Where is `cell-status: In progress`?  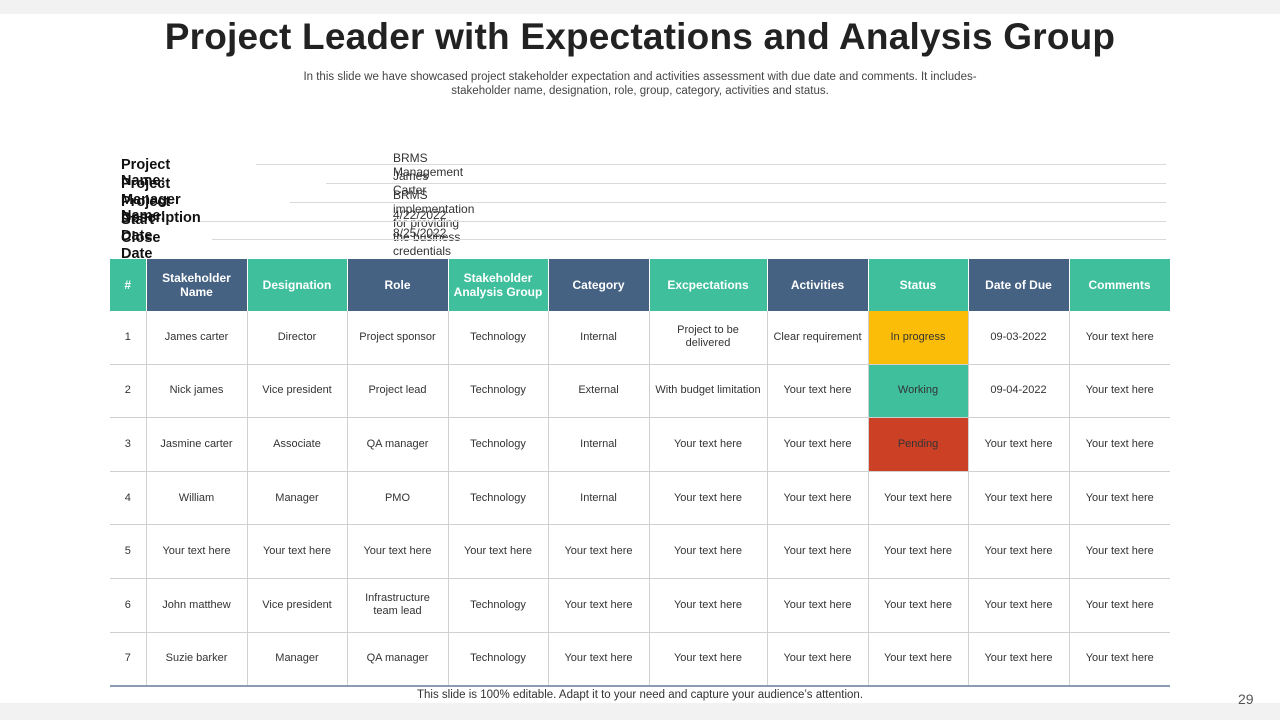 cell-status: In progress is located at coordinates (918, 338).